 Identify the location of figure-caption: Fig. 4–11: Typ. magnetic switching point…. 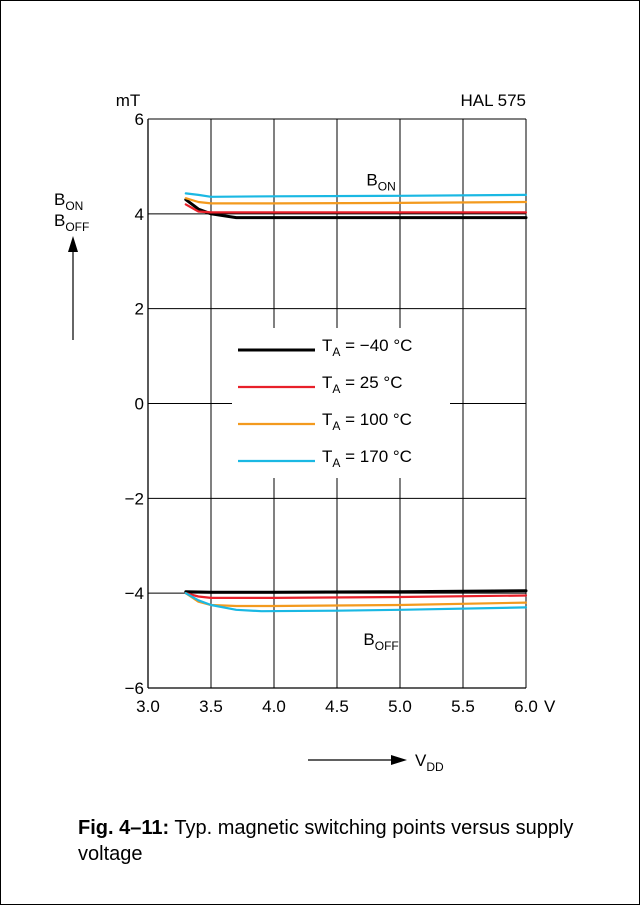
(338, 841).